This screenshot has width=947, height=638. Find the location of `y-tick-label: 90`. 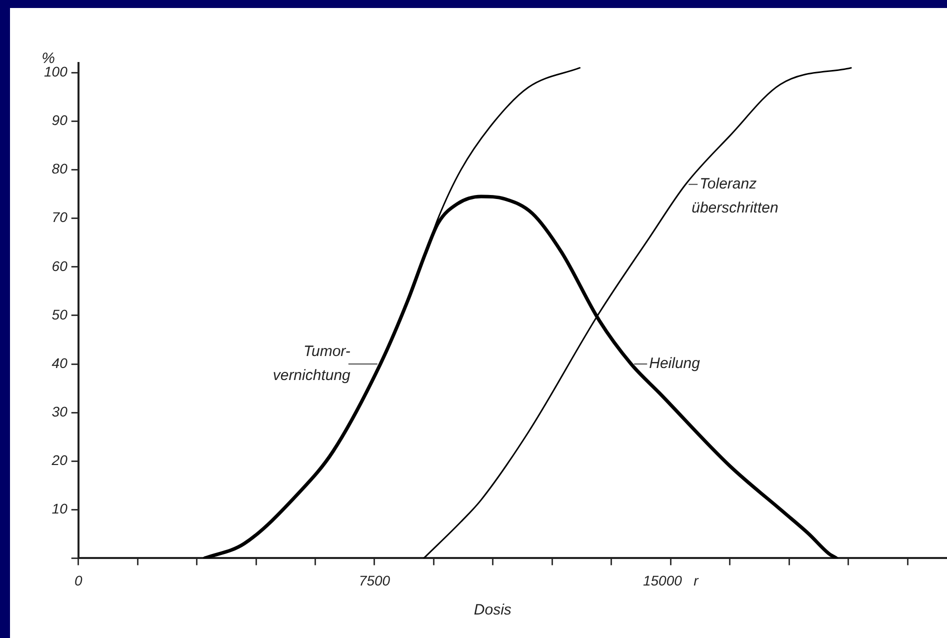

y-tick-label: 90 is located at coordinates (60, 120).